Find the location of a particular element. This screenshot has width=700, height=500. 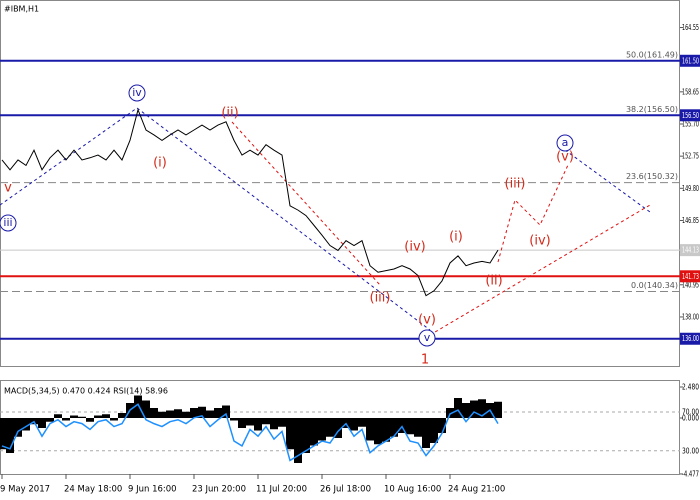

y-tick-label: 152.75 is located at coordinates (690, 156).